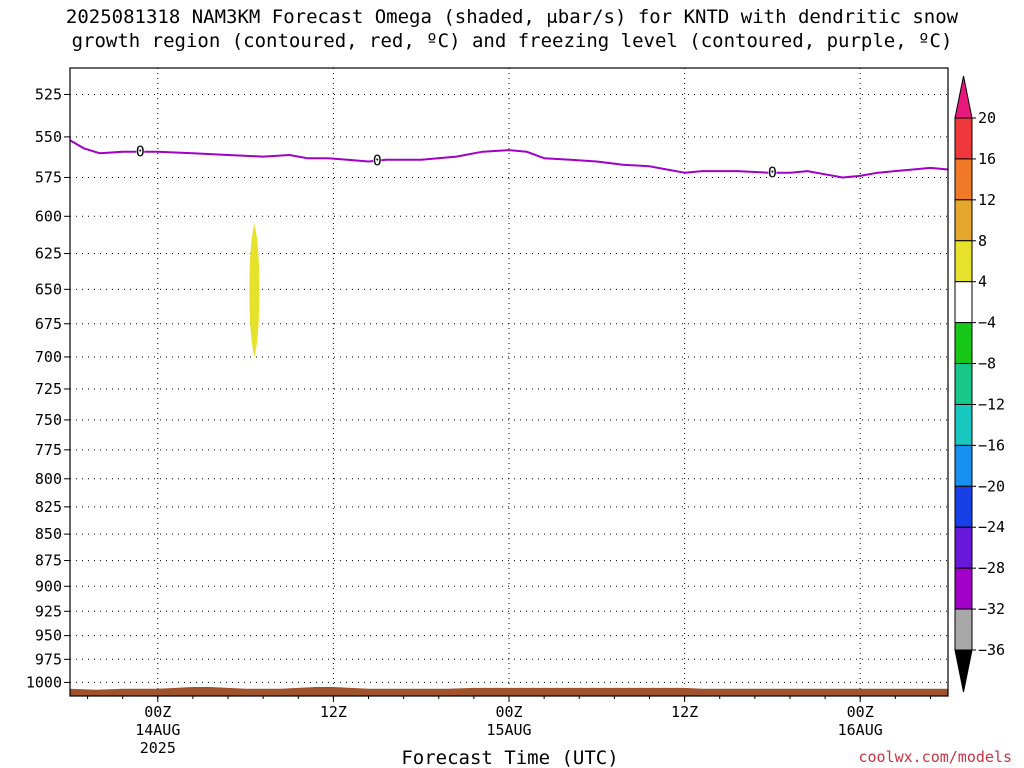 The height and width of the screenshot is (768, 1024). What do you see at coordinates (48, 611) in the screenshot?
I see `y-tick-label: 925` at bounding box center [48, 611].